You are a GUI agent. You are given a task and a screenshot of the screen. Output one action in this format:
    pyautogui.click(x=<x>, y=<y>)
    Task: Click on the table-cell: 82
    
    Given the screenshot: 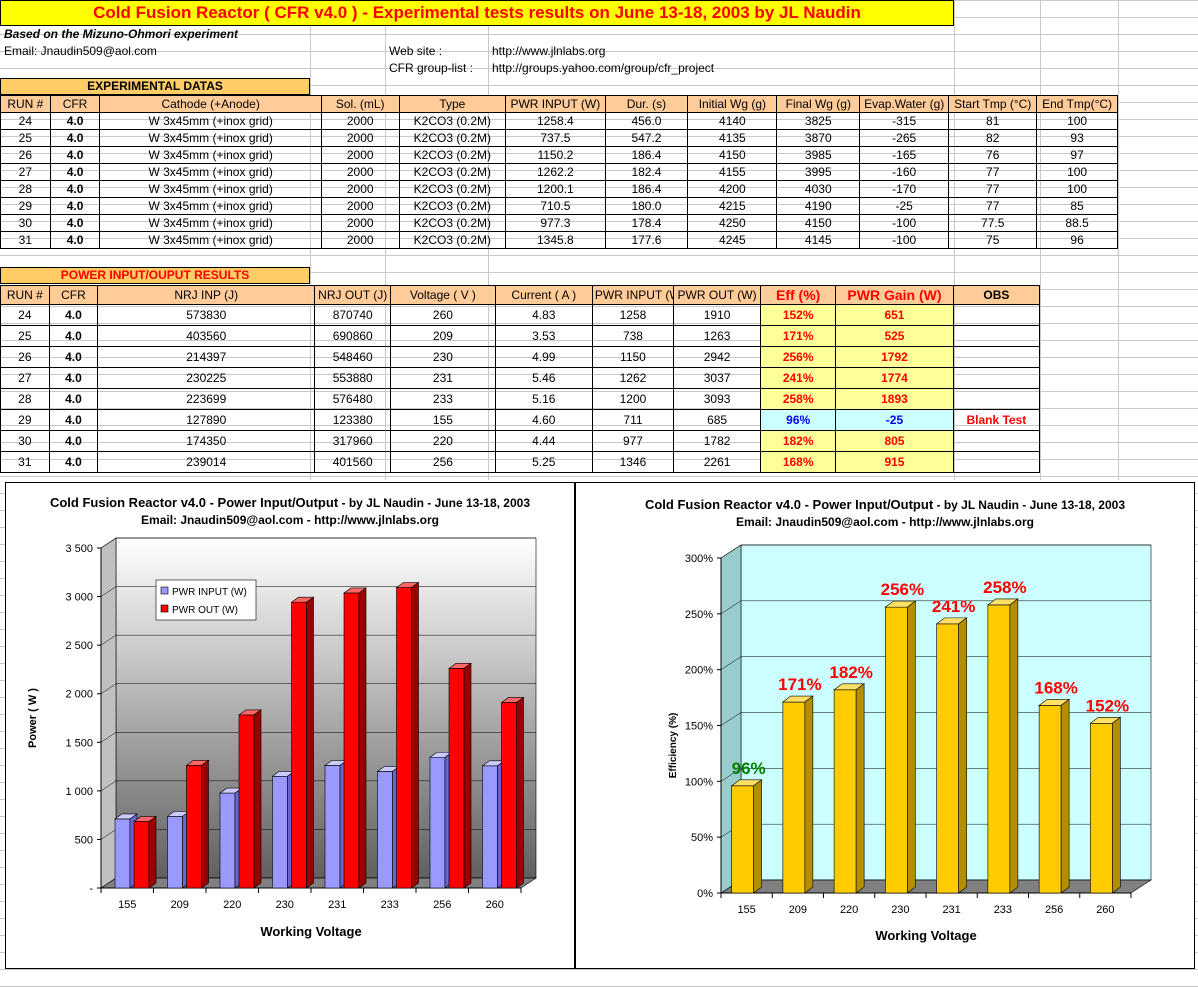 What is the action you would take?
    pyautogui.click(x=993, y=138)
    